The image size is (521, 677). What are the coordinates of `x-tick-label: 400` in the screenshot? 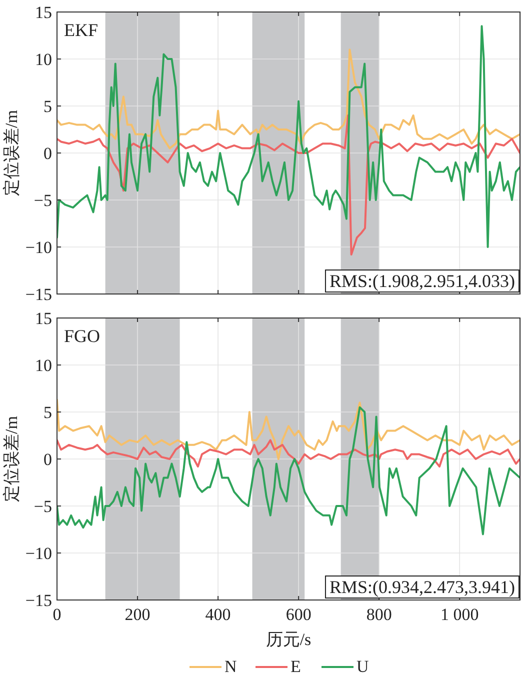 It's located at (218, 614).